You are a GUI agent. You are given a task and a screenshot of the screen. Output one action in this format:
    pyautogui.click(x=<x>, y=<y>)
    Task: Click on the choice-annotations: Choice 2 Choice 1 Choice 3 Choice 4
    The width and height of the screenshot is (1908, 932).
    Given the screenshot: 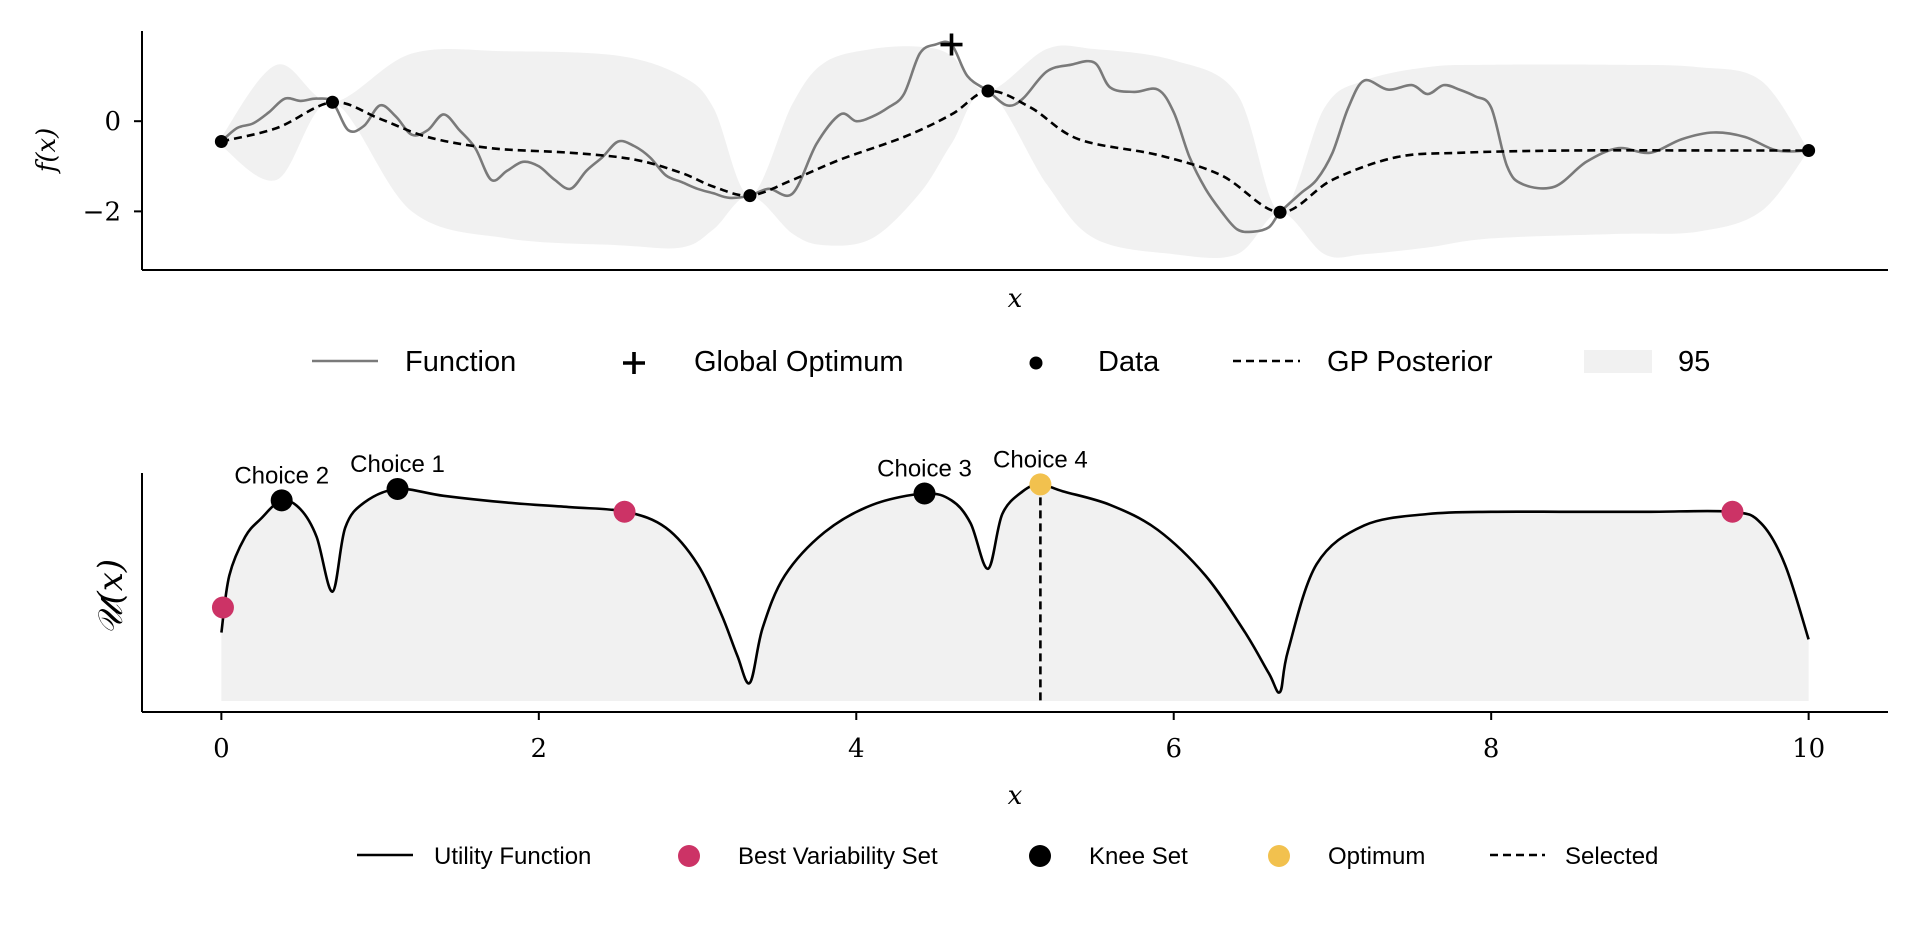 What is the action you would take?
    pyautogui.click(x=660, y=467)
    